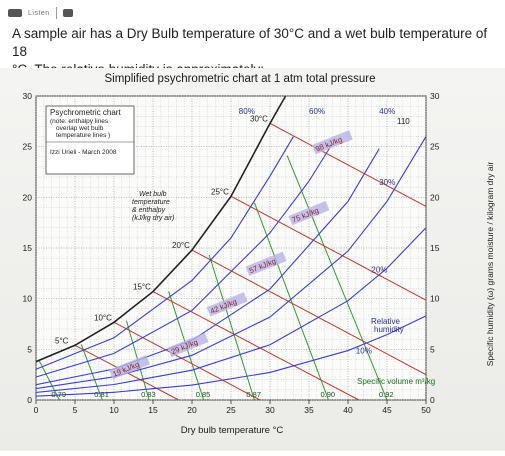 This screenshot has height=456, width=505. What do you see at coordinates (387, 410) in the screenshot?
I see `x-tick-label: 45` at bounding box center [387, 410].